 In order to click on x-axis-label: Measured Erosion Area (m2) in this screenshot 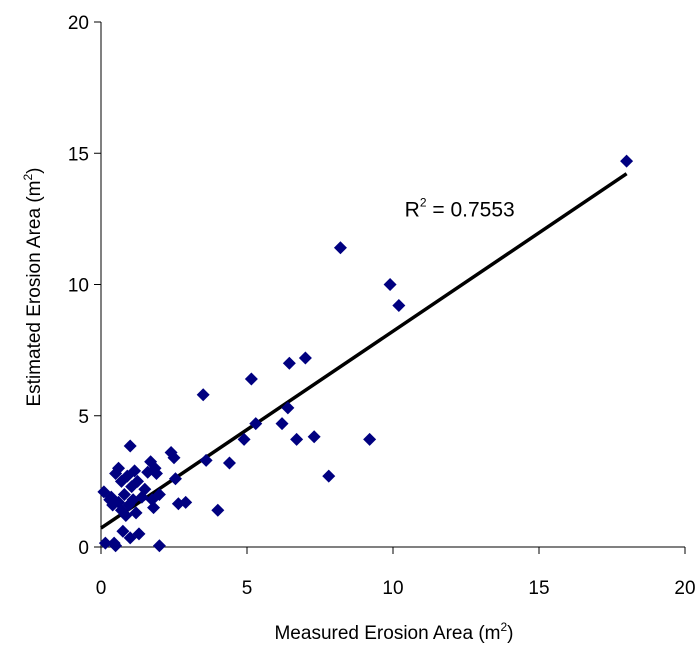, I will do `click(393, 632)`.